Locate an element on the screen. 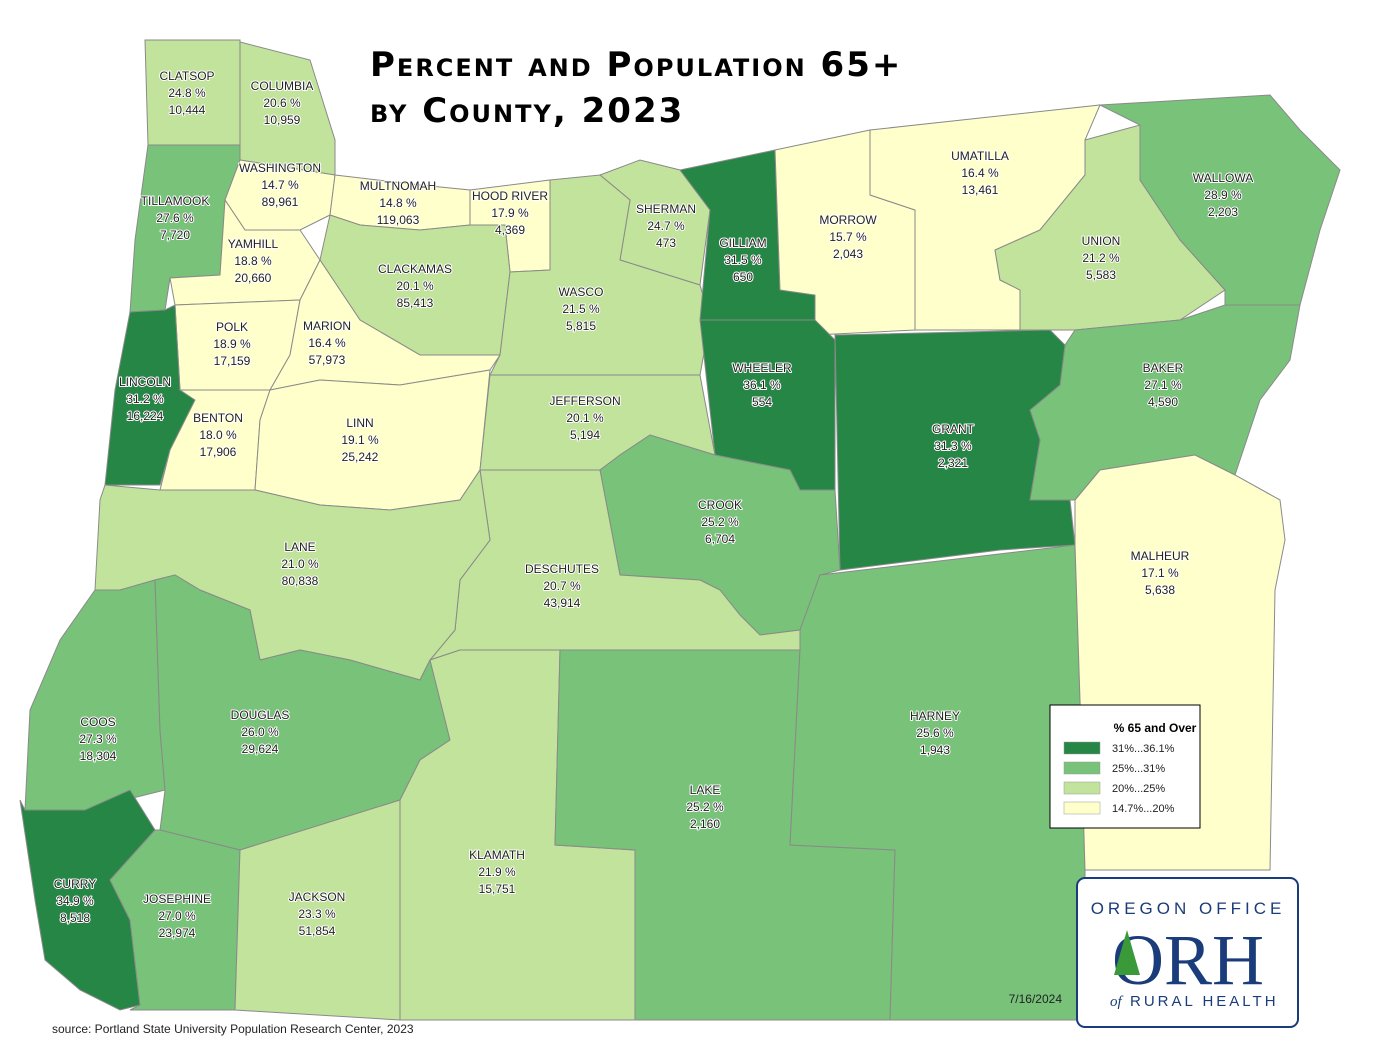 Image resolution: width=1375 pixels, height=1062 pixels. county-name: UNION is located at coordinates (1101, 241).